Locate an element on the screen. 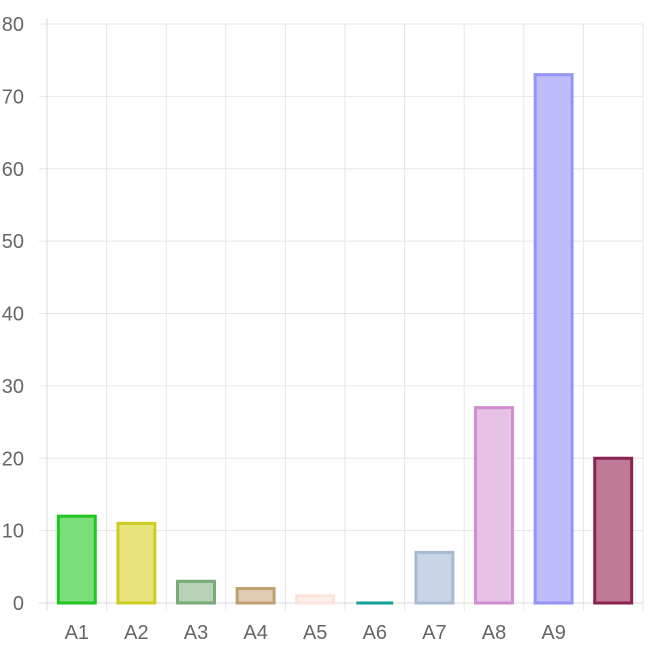 Image resolution: width=648 pixels, height=648 pixels. x-tick-label: A6 is located at coordinates (375, 633).